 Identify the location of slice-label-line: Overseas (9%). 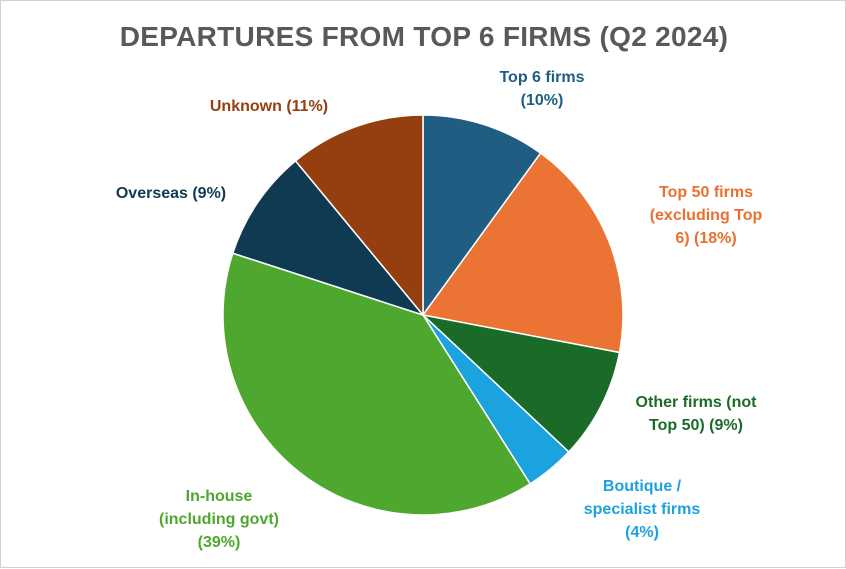
(171, 193).